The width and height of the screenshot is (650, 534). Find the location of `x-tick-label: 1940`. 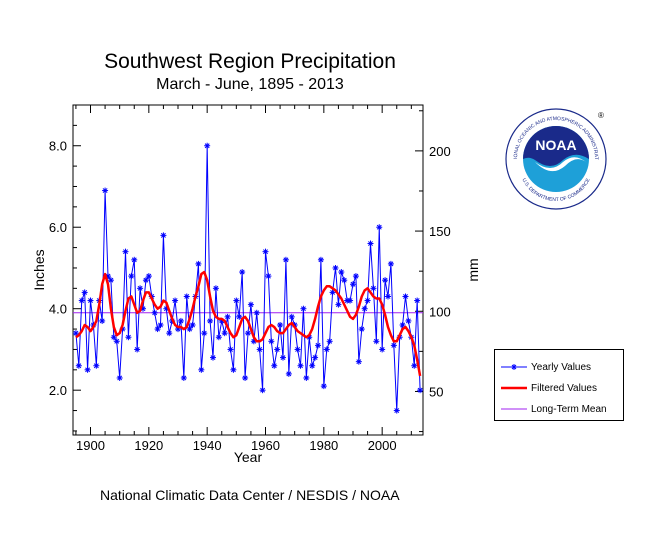

x-tick-label: 1940 is located at coordinates (207, 445).